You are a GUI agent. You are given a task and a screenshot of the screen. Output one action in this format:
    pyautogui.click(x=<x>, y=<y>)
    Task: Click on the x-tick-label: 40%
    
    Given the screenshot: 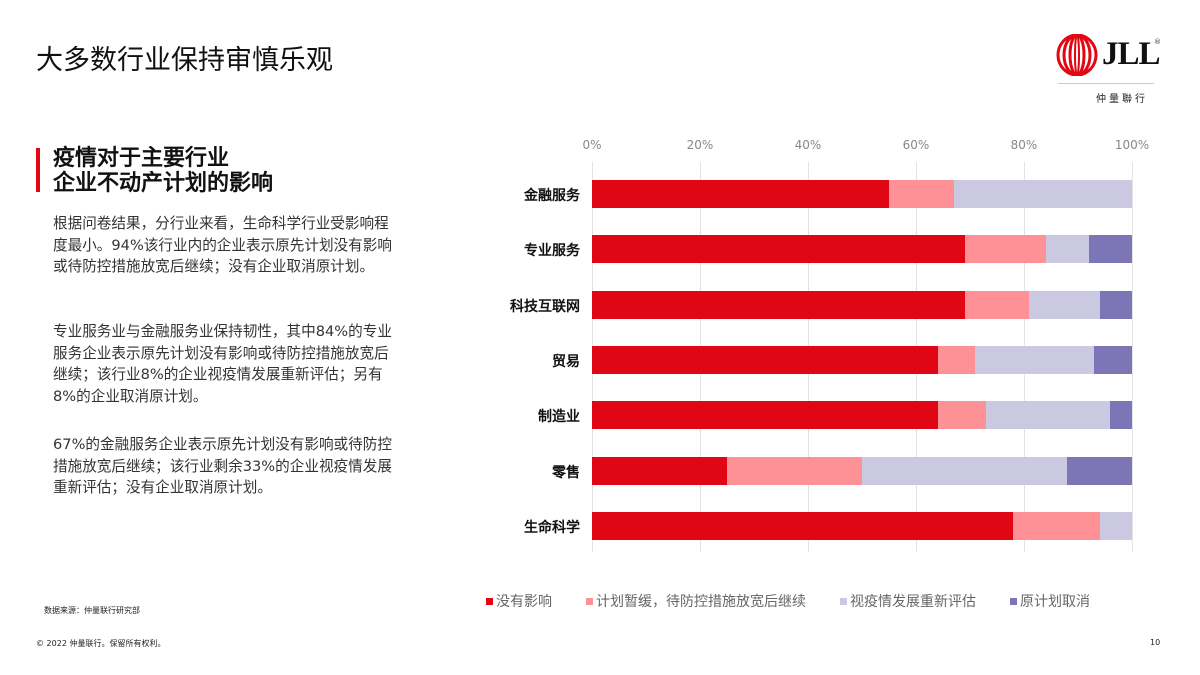 What is the action you would take?
    pyautogui.click(x=808, y=145)
    